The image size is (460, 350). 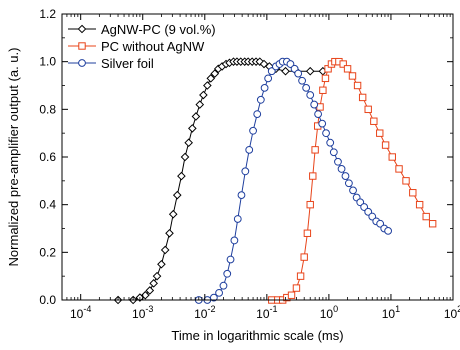 What do you see at coordinates (142, 312) in the screenshot?
I see `x-tick-label: 10⁻³` at bounding box center [142, 312].